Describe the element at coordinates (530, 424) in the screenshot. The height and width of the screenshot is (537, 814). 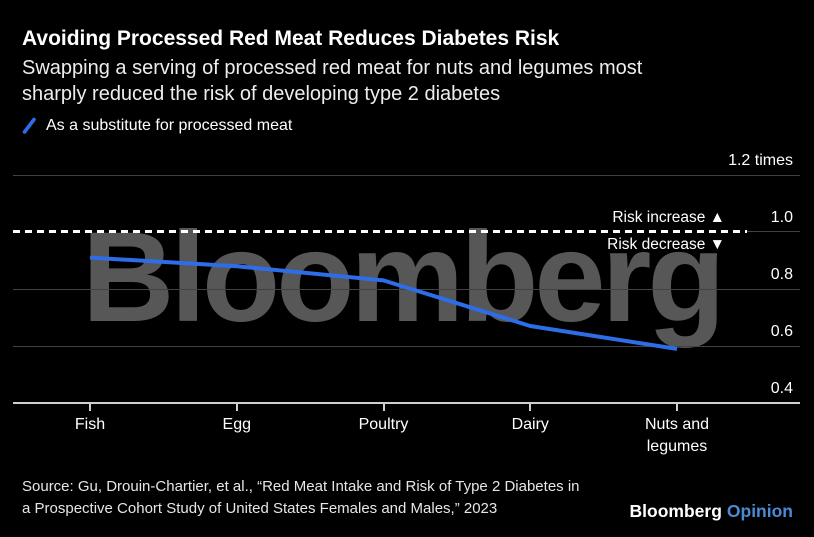
I see `x-tick-label: Dairy` at that location.